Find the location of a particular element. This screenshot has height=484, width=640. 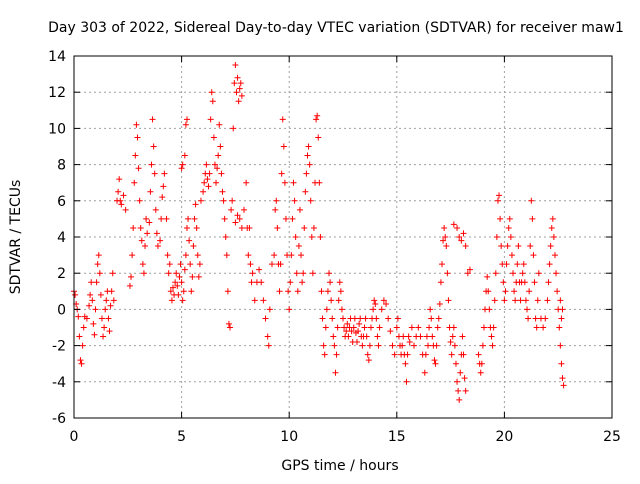

y-tick-label: 6 is located at coordinates (61, 202).